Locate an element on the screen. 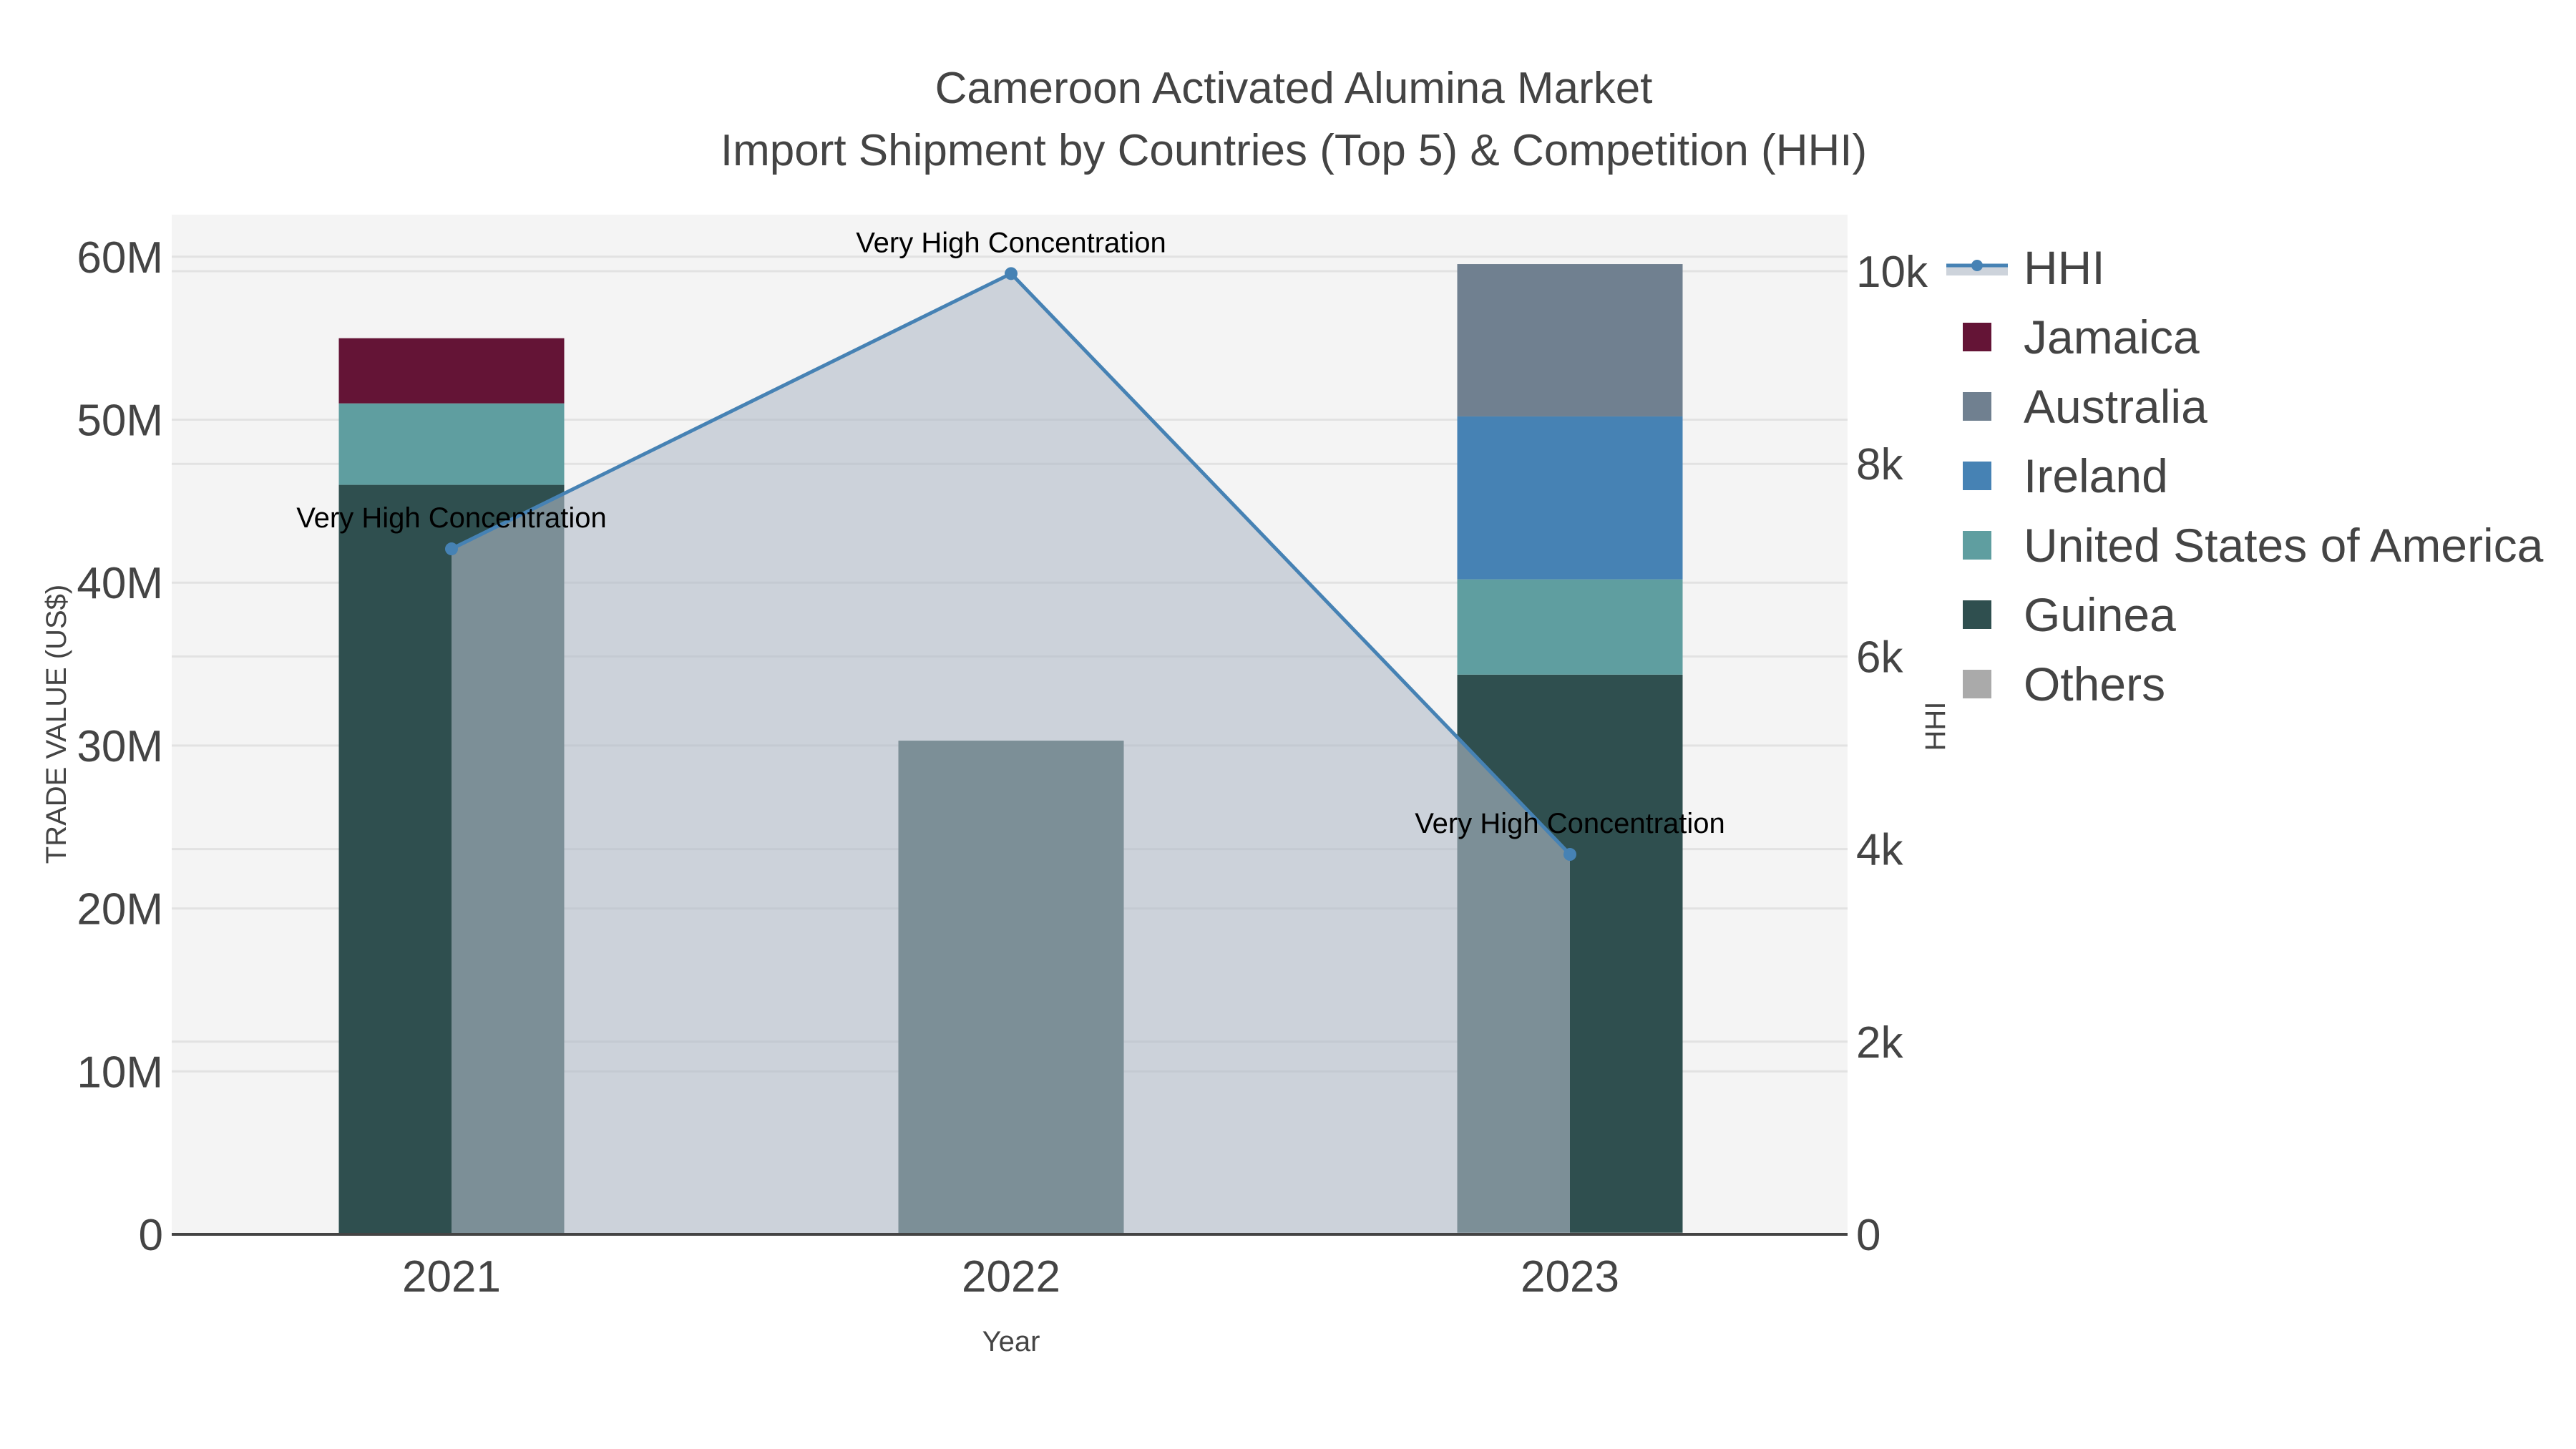 The height and width of the screenshot is (1449, 2576). y-right-tick: 0 is located at coordinates (1868, 1235).